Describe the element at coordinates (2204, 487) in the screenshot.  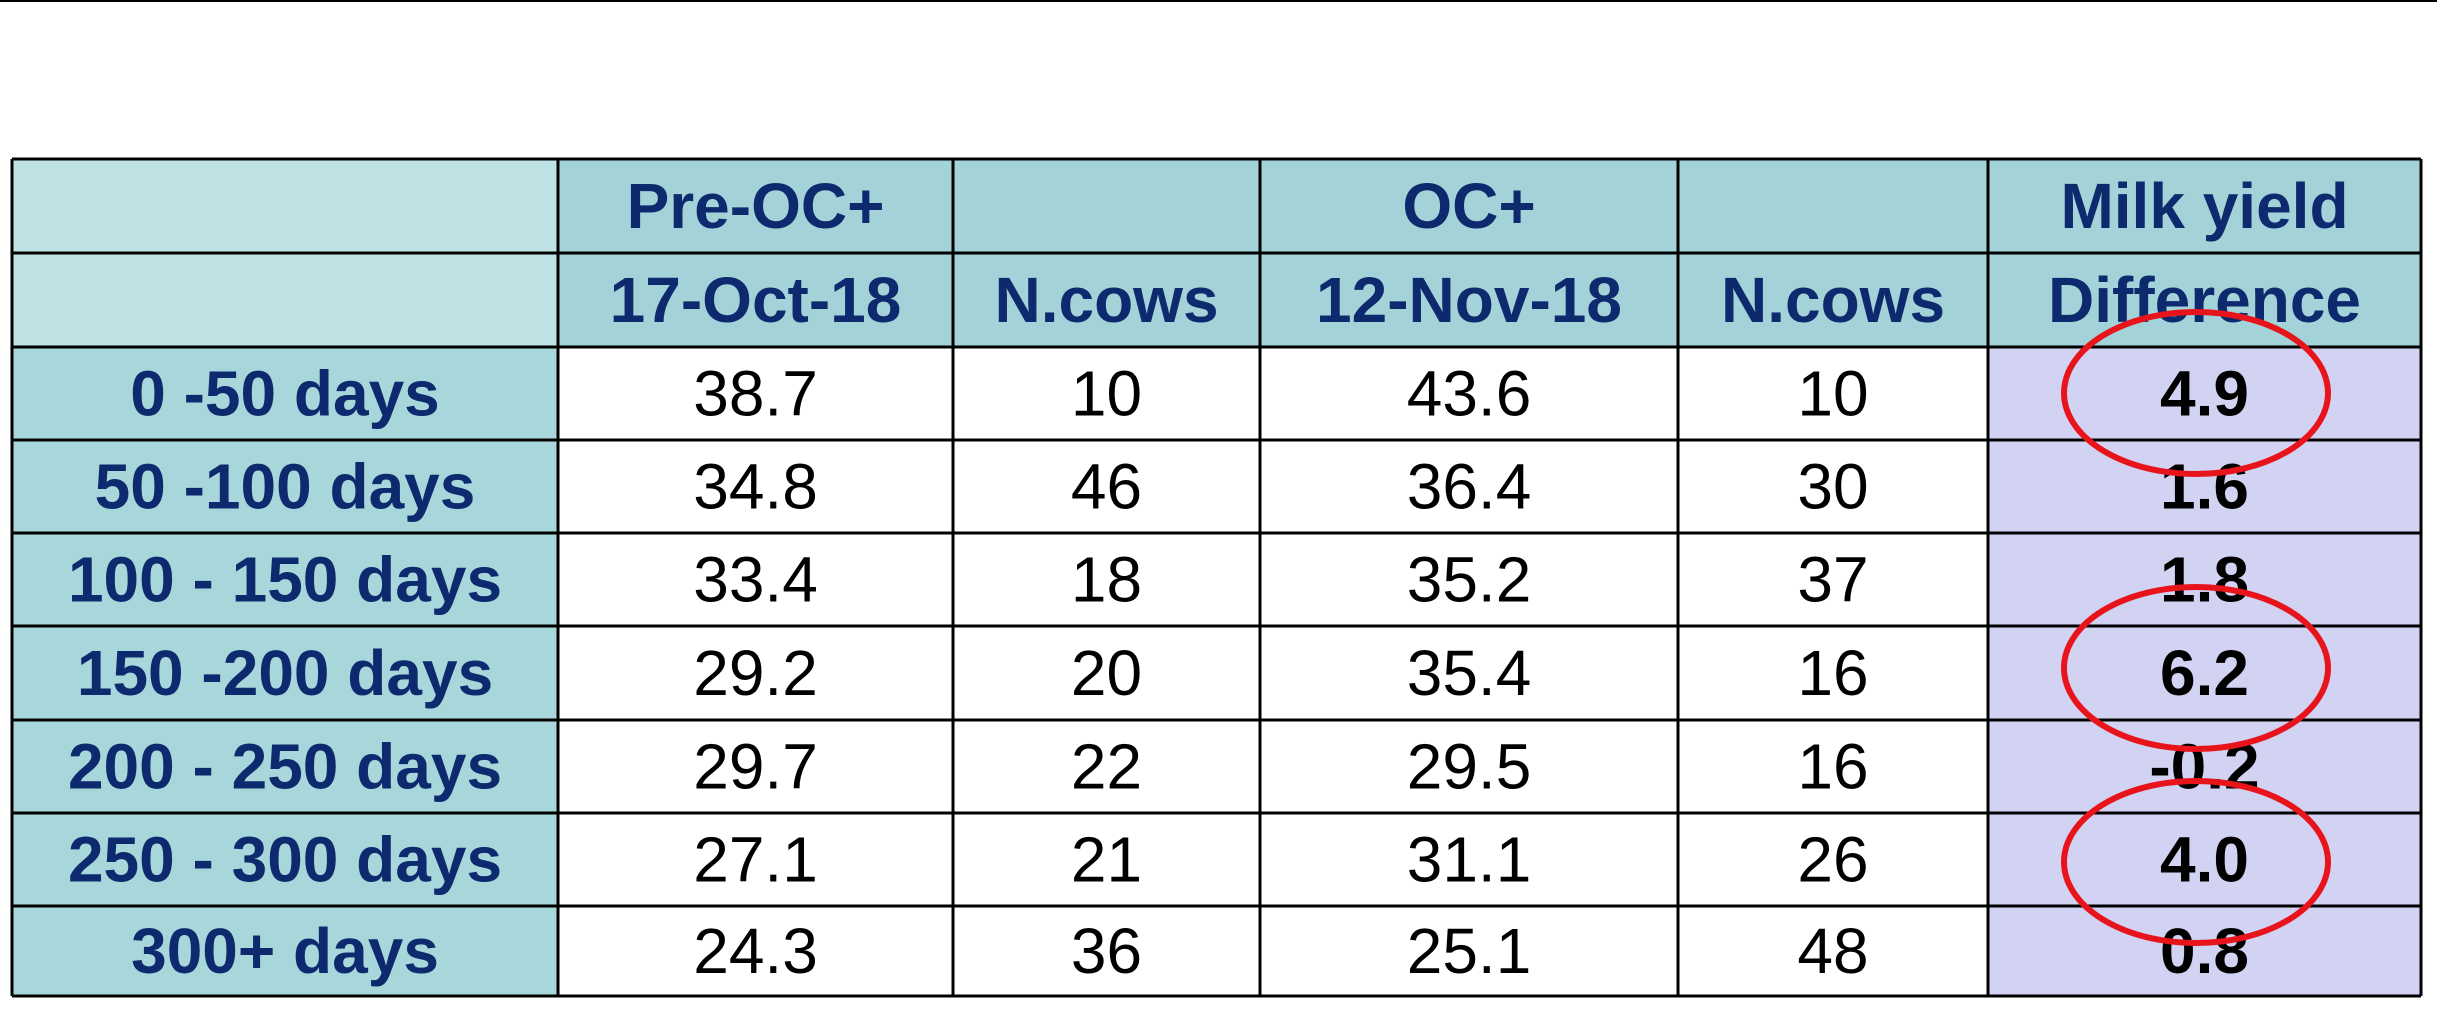
I see `difference-cell: 1.6` at that location.